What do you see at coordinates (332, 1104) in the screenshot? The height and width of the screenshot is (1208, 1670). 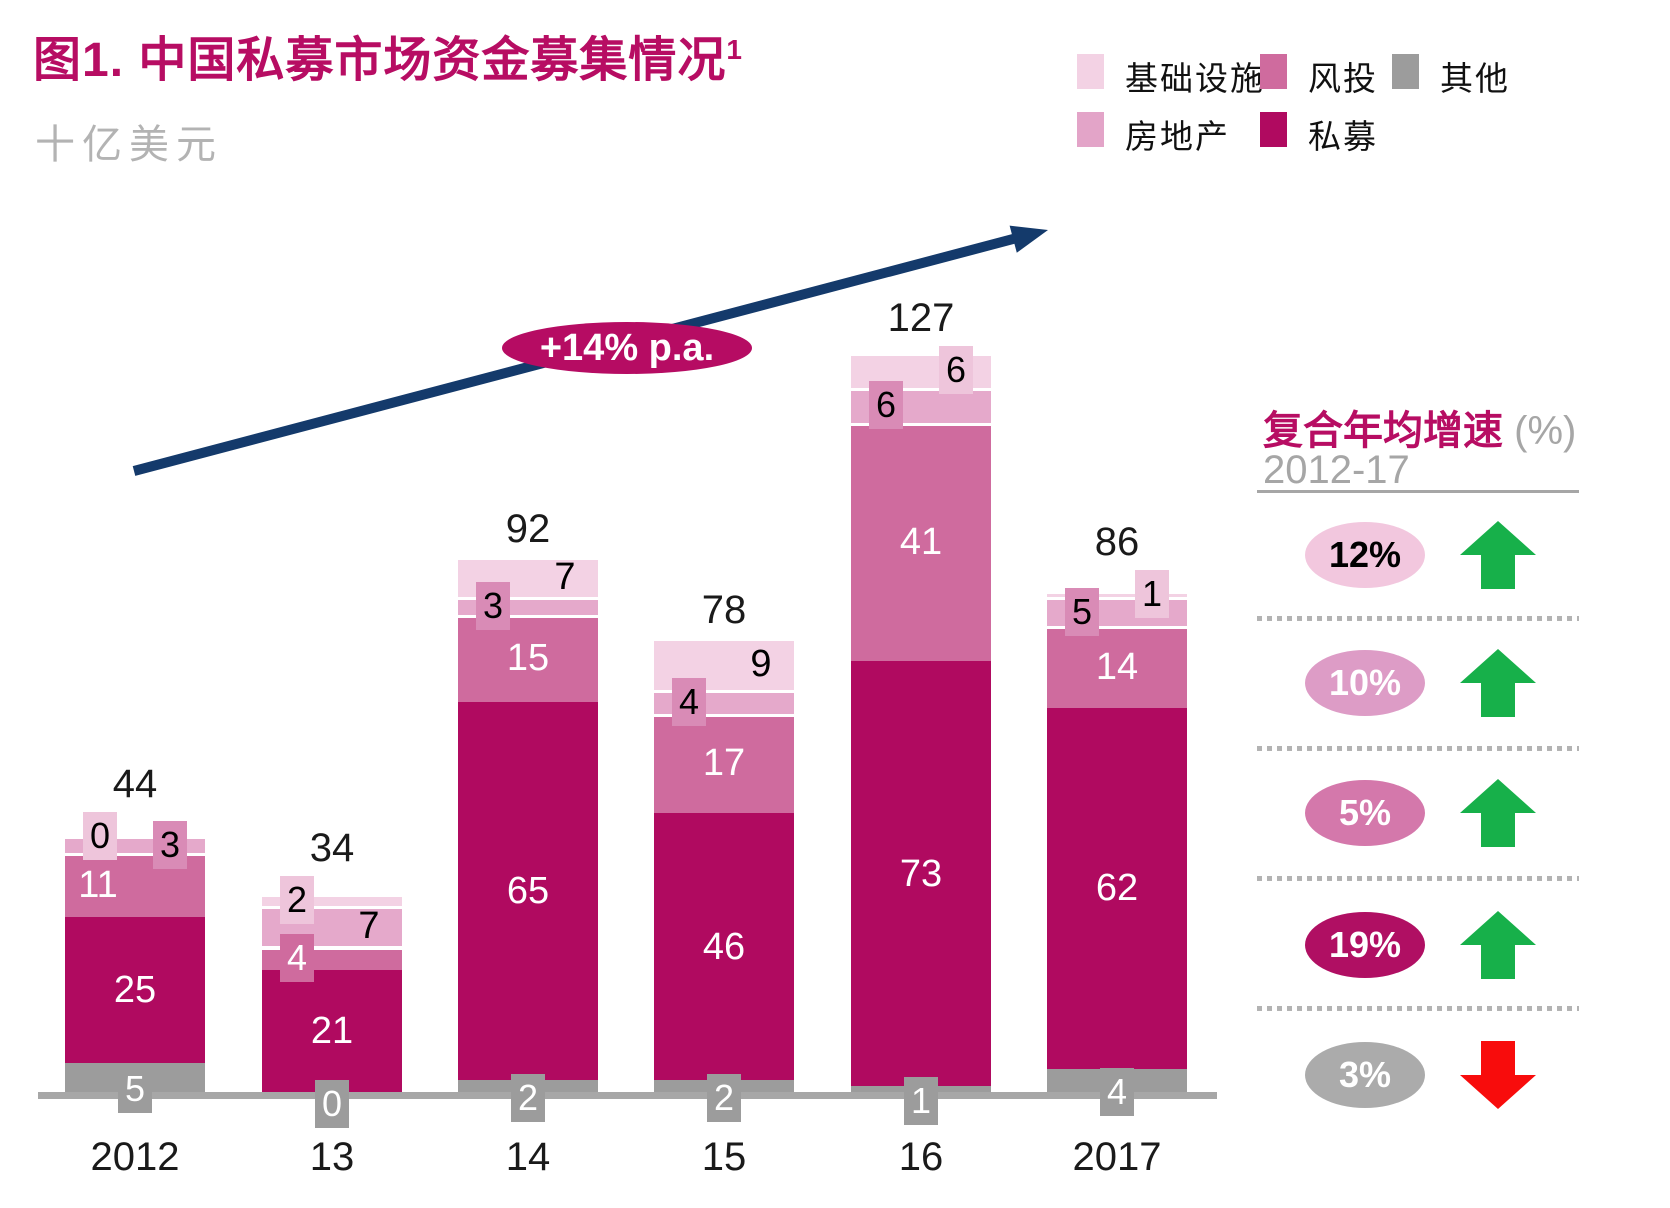 I see `value-tab-other-13: 0` at bounding box center [332, 1104].